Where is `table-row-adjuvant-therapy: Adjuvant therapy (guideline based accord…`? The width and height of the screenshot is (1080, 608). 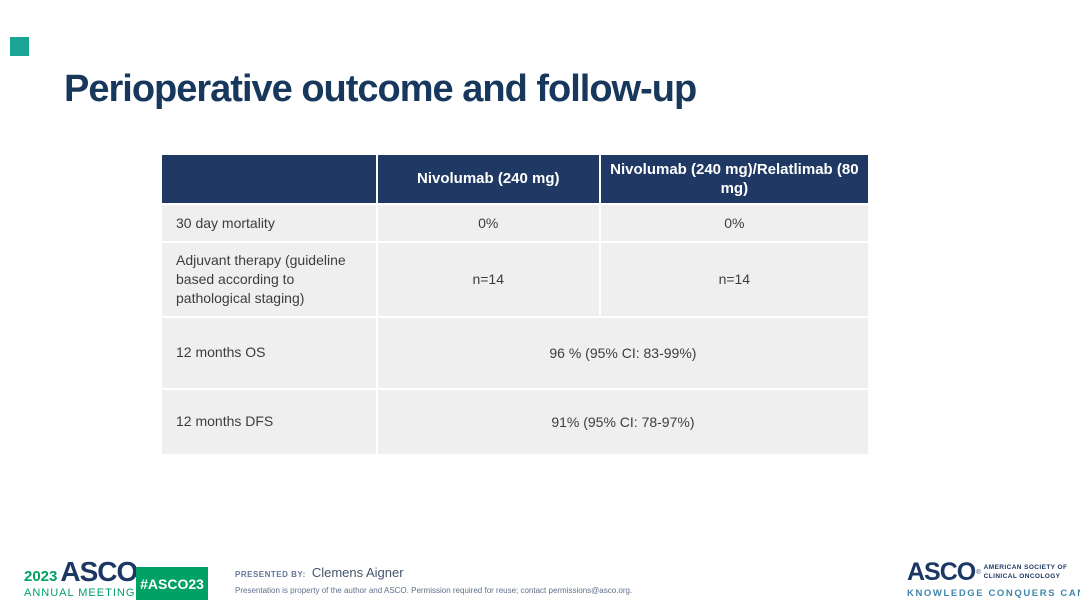
table-row-adjuvant-therapy: Adjuvant therapy (guideline based accord… is located at coordinates (515, 279).